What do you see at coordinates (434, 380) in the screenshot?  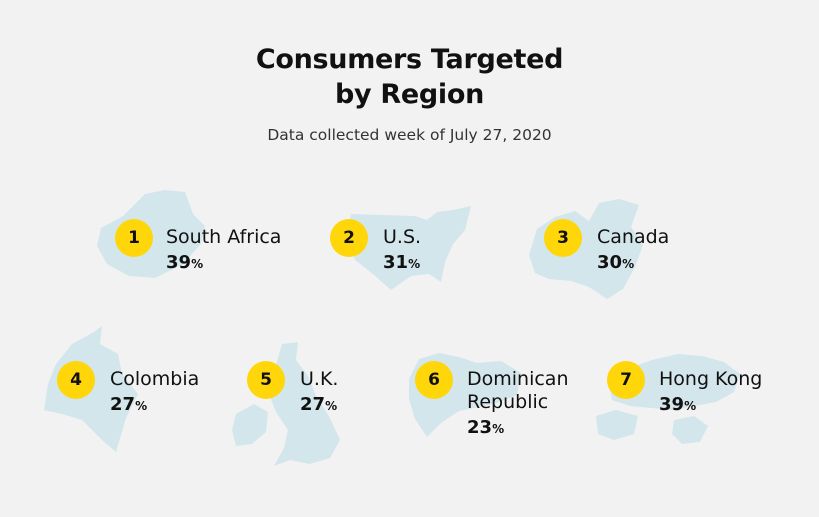 I see `rank-badge: 6` at bounding box center [434, 380].